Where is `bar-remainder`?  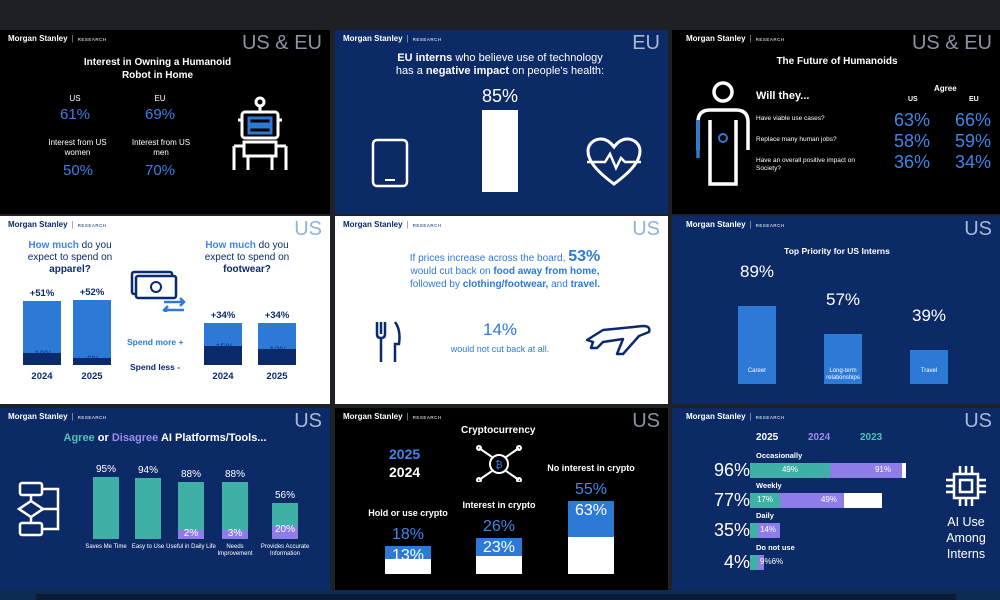 bar-remainder is located at coordinates (904, 470).